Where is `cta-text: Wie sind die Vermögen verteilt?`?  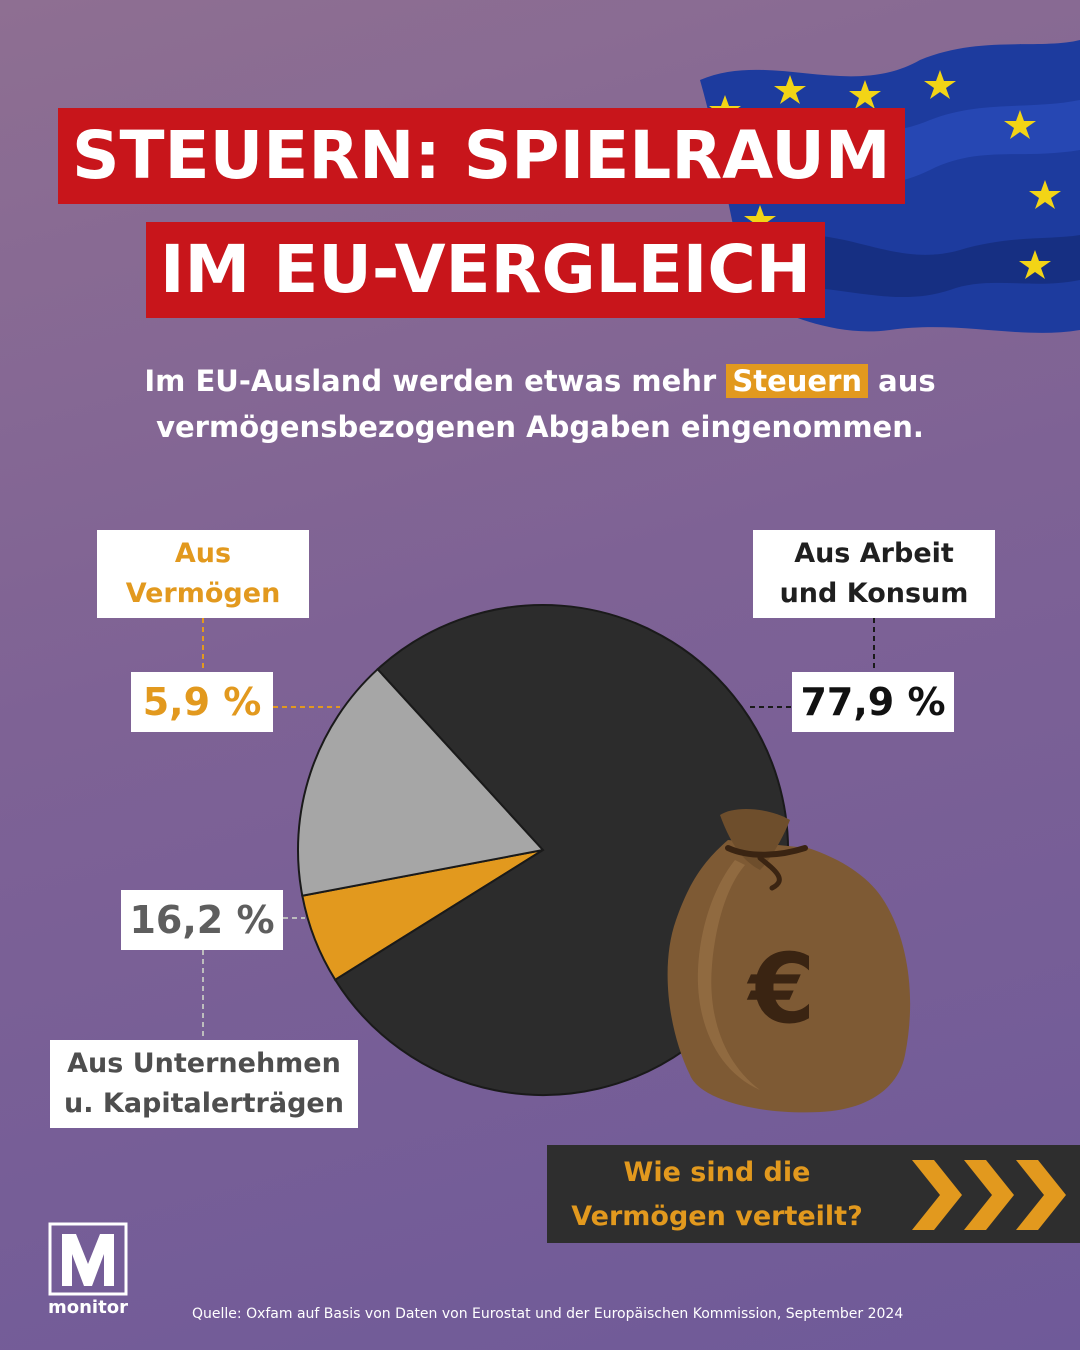 cta-text: Wie sind die Vermögen verteilt? is located at coordinates (717, 1195).